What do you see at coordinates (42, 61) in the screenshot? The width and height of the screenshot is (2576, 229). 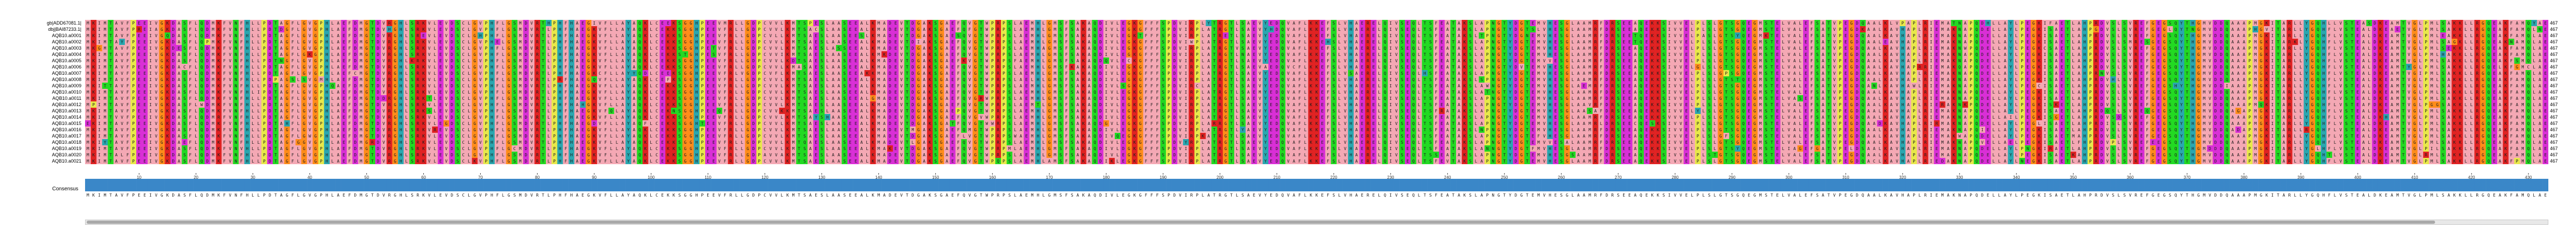 I see `sequence-name: AQB10.a0005` at bounding box center [42, 61].